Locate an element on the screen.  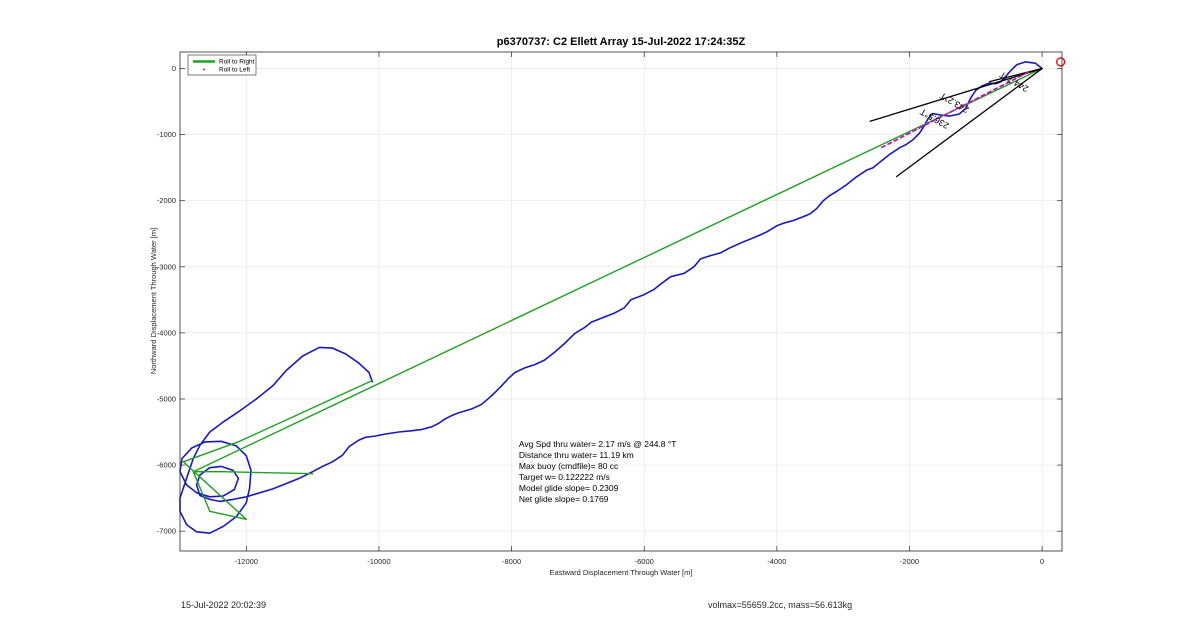
y-axis-label: Northward Displacement Through Water [m] is located at coordinates (153, 301).